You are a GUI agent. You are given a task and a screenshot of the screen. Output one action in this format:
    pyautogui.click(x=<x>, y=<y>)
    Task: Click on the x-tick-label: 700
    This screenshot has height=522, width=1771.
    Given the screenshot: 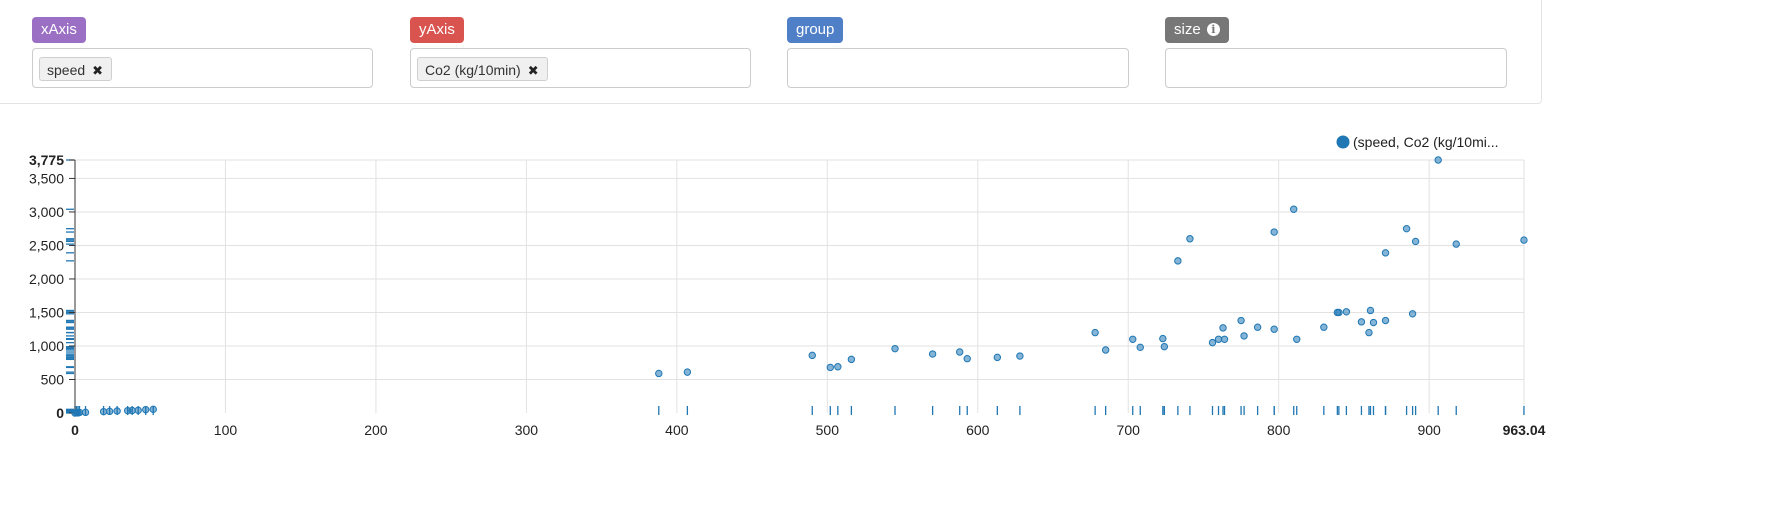 What is the action you would take?
    pyautogui.click(x=1129, y=430)
    